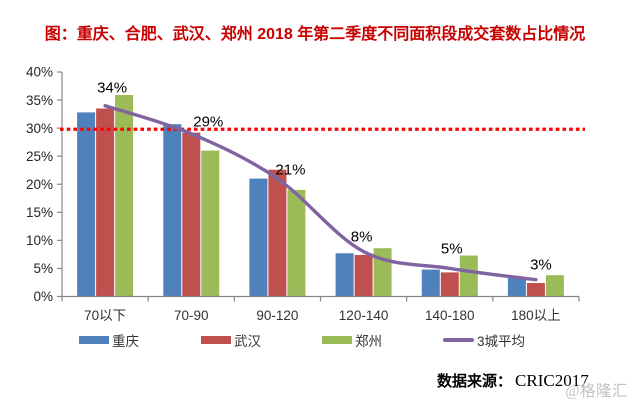 The width and height of the screenshot is (630, 401). Describe the element at coordinates (368, 341) in the screenshot. I see `legend-label-zhengzhou: 郑州` at that location.